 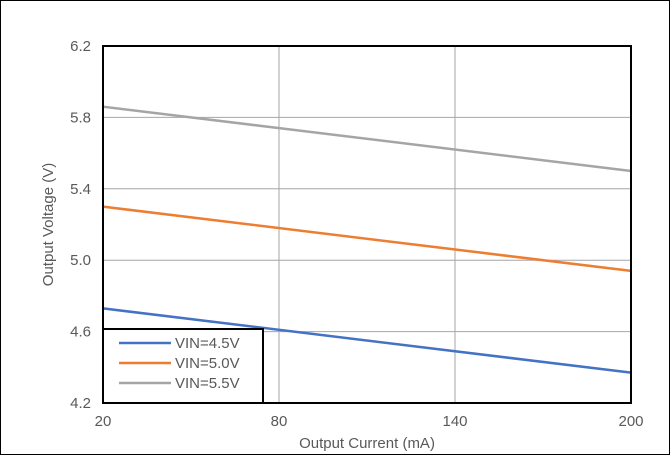 I want to click on x-tick-label: 200, so click(x=630, y=421).